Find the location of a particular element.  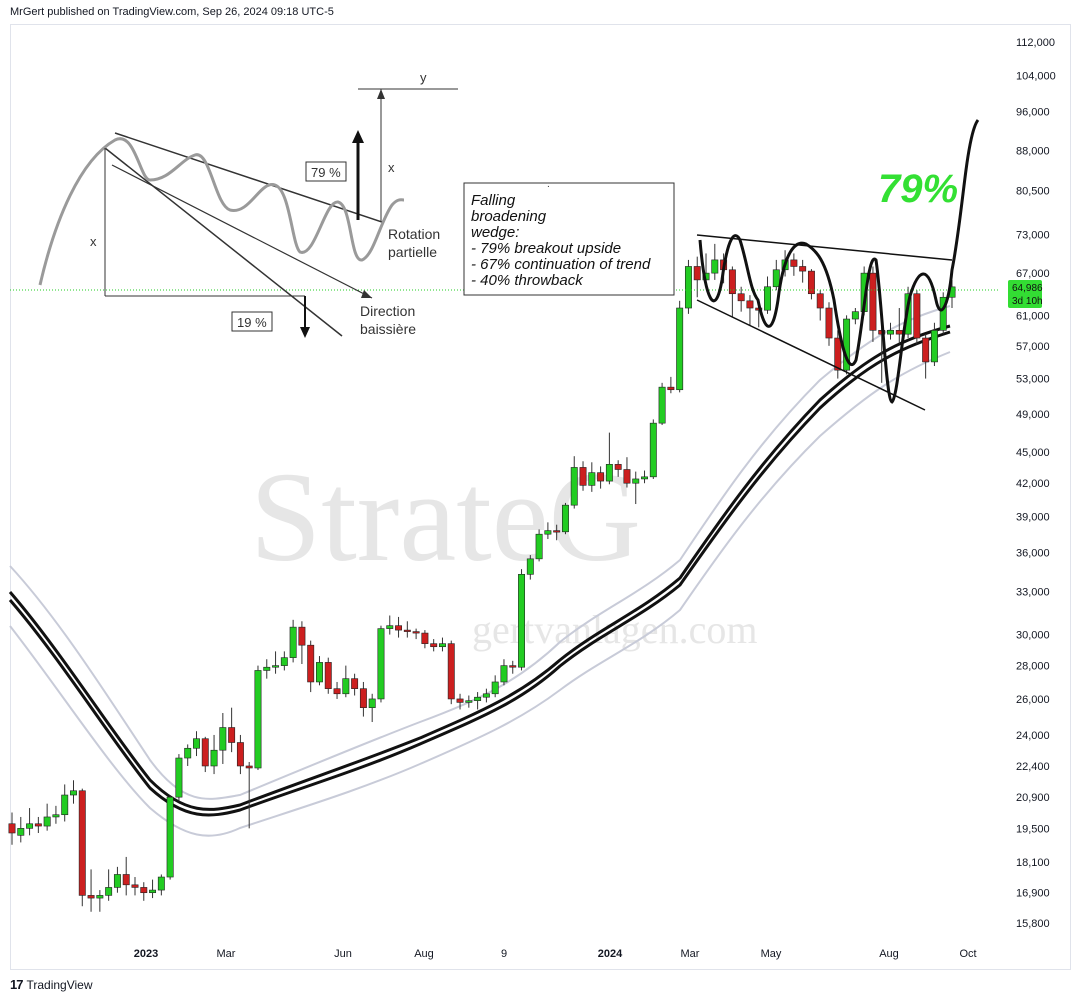

footer-brand: TradingView is located at coordinates (59, 984).